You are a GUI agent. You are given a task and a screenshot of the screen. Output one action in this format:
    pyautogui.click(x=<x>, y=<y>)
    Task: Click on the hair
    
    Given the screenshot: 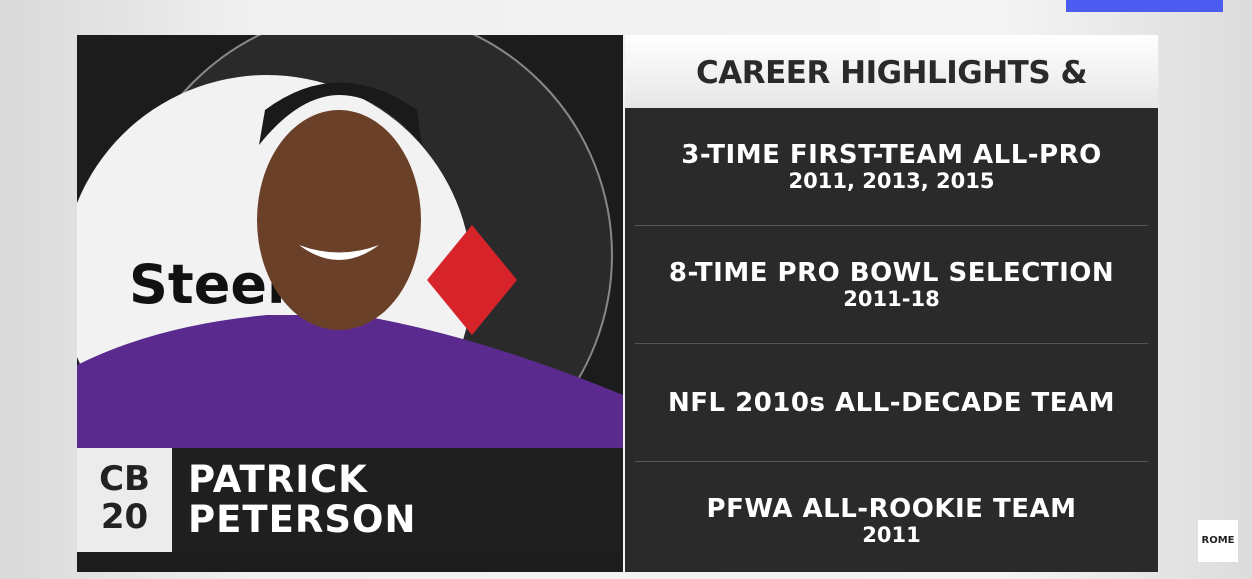 What is the action you would take?
    pyautogui.click(x=340, y=113)
    